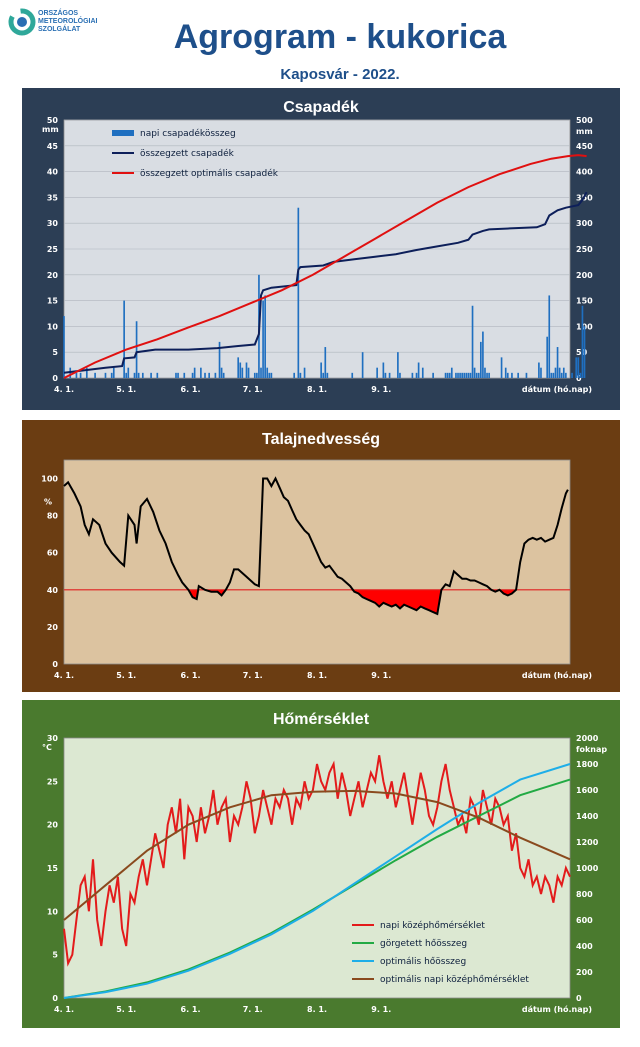 This screenshot has height=1047, width=640. What do you see at coordinates (584, 894) in the screenshot?
I see `y-tick-label-right: 800` at bounding box center [584, 894].